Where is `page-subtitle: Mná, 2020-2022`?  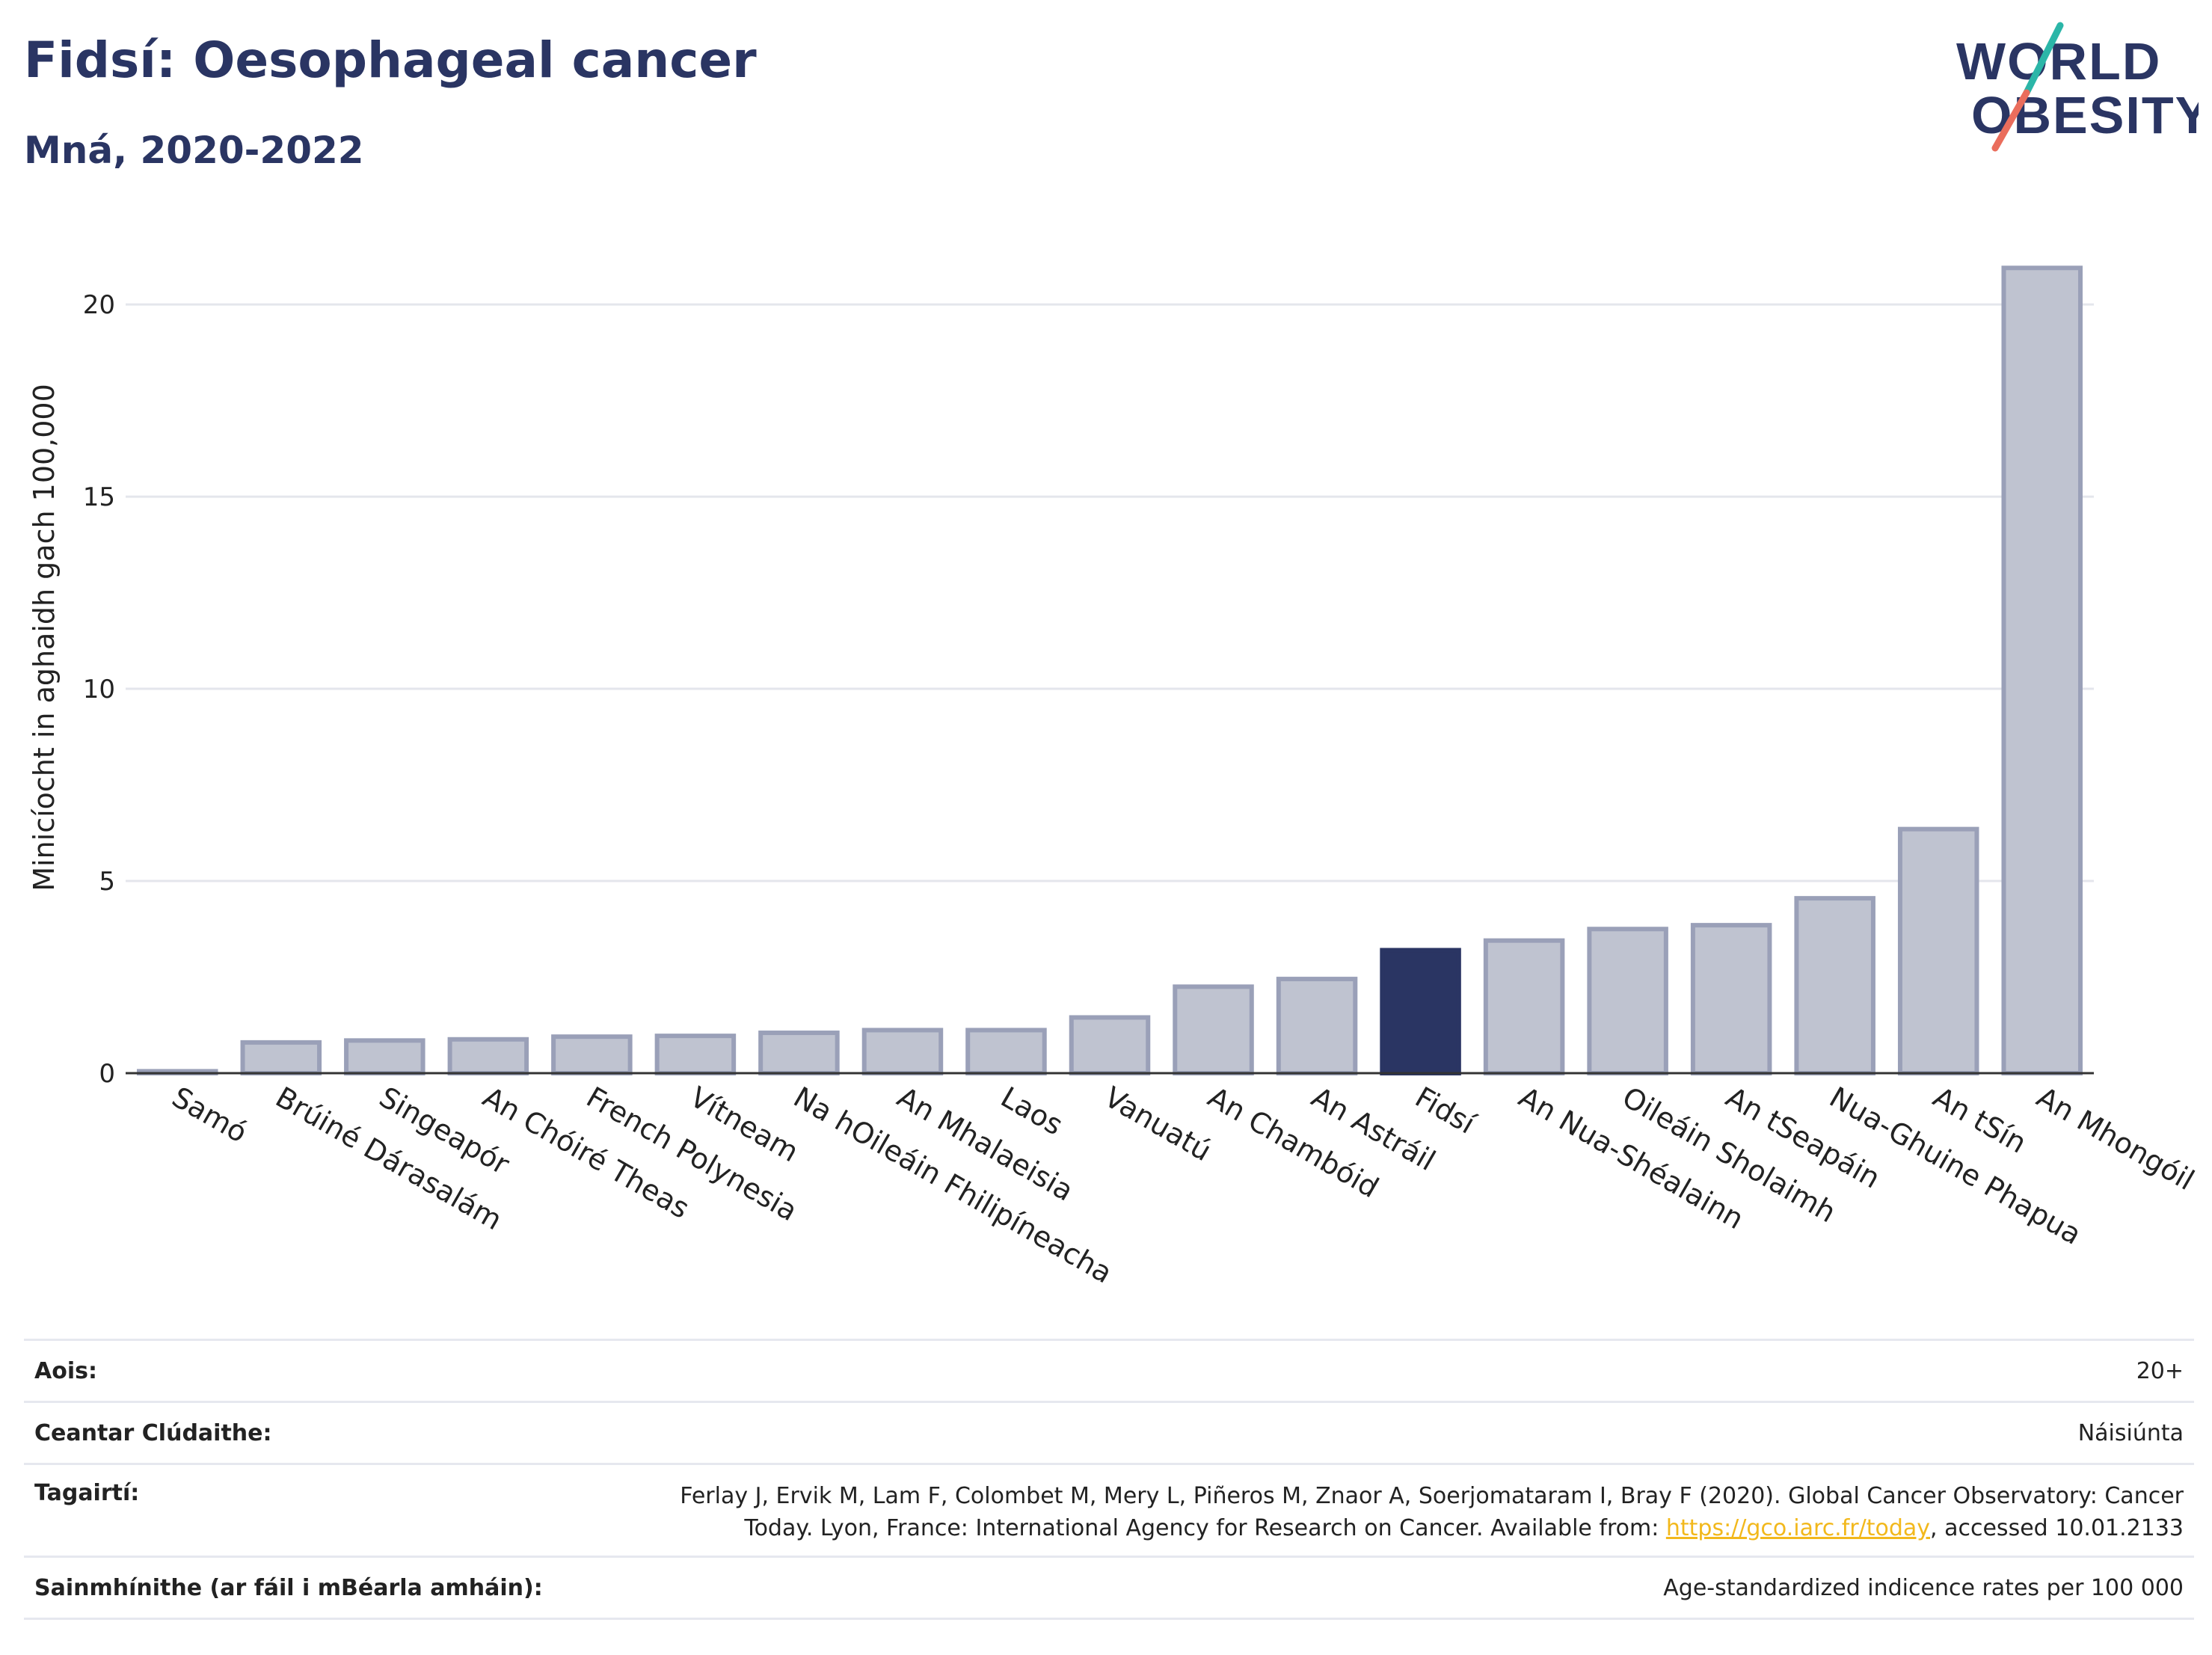
page-subtitle: Mná, 2020-2022 is located at coordinates (194, 150).